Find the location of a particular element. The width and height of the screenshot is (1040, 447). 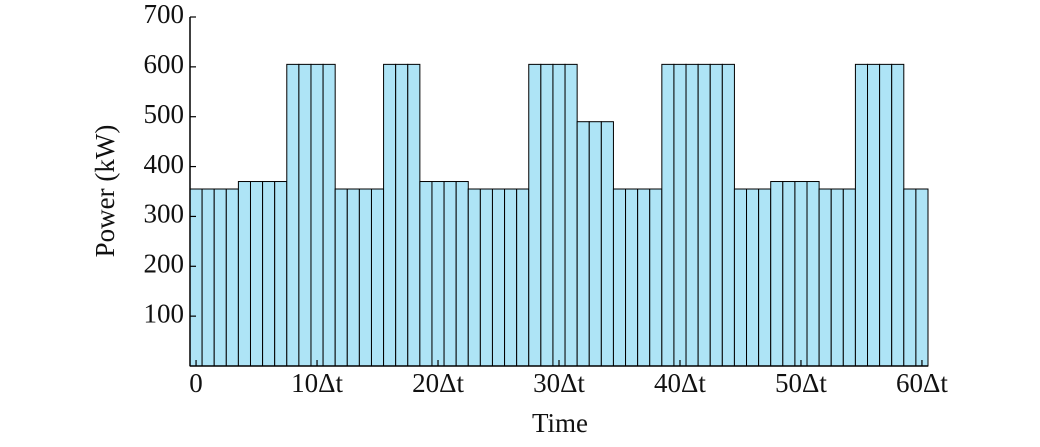

y-tick-label: 400 is located at coordinates (164, 164).